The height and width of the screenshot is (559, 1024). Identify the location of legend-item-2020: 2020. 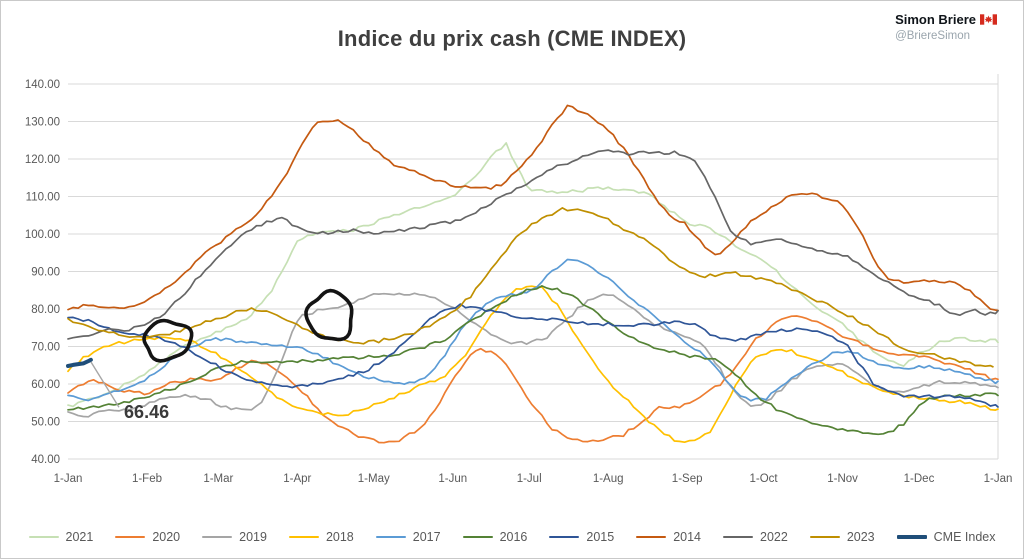
(147, 537).